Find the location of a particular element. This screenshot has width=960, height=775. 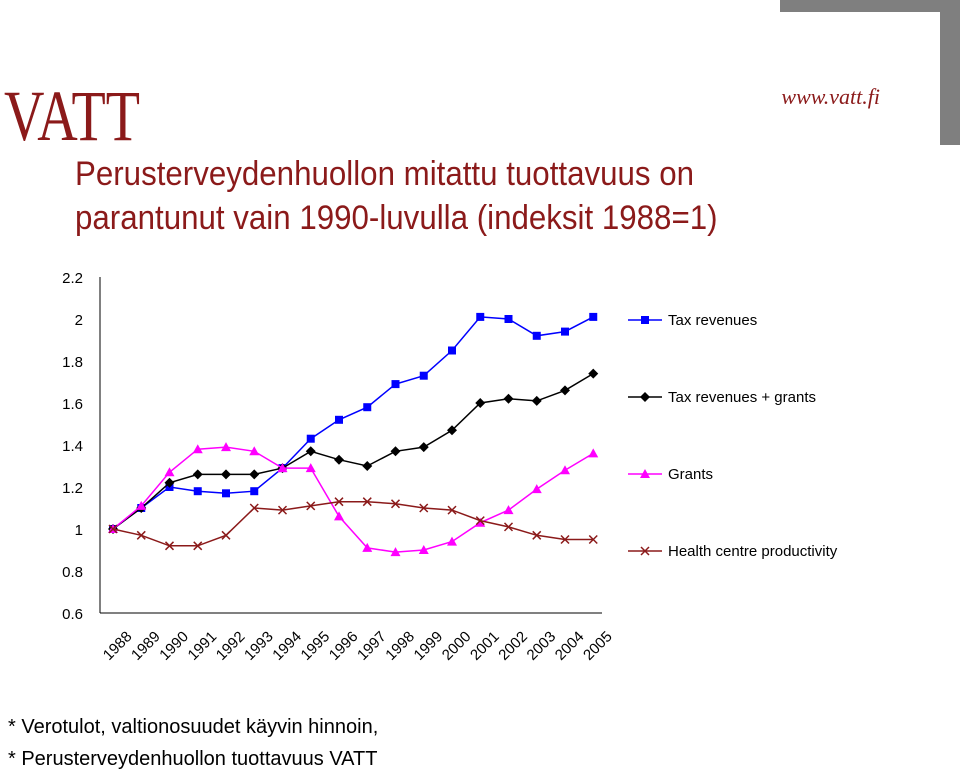

vatt-logo: VATT is located at coordinates (72, 115).